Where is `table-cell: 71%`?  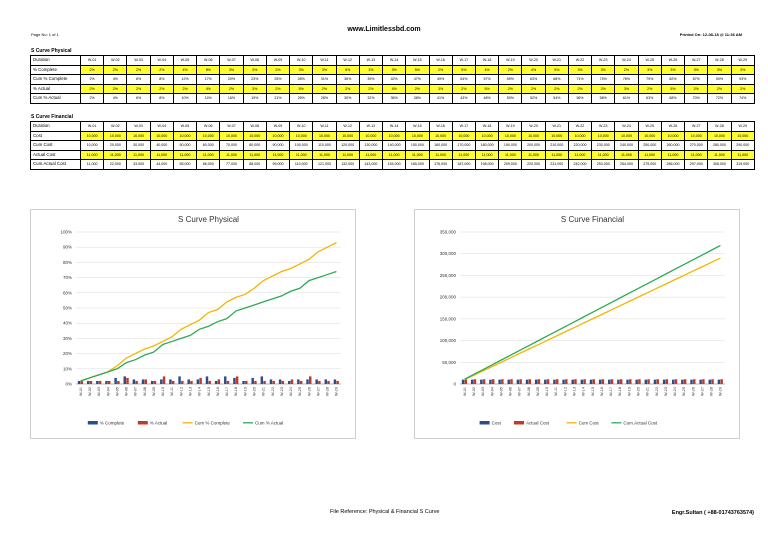
table-cell: 71% is located at coordinates (580, 79).